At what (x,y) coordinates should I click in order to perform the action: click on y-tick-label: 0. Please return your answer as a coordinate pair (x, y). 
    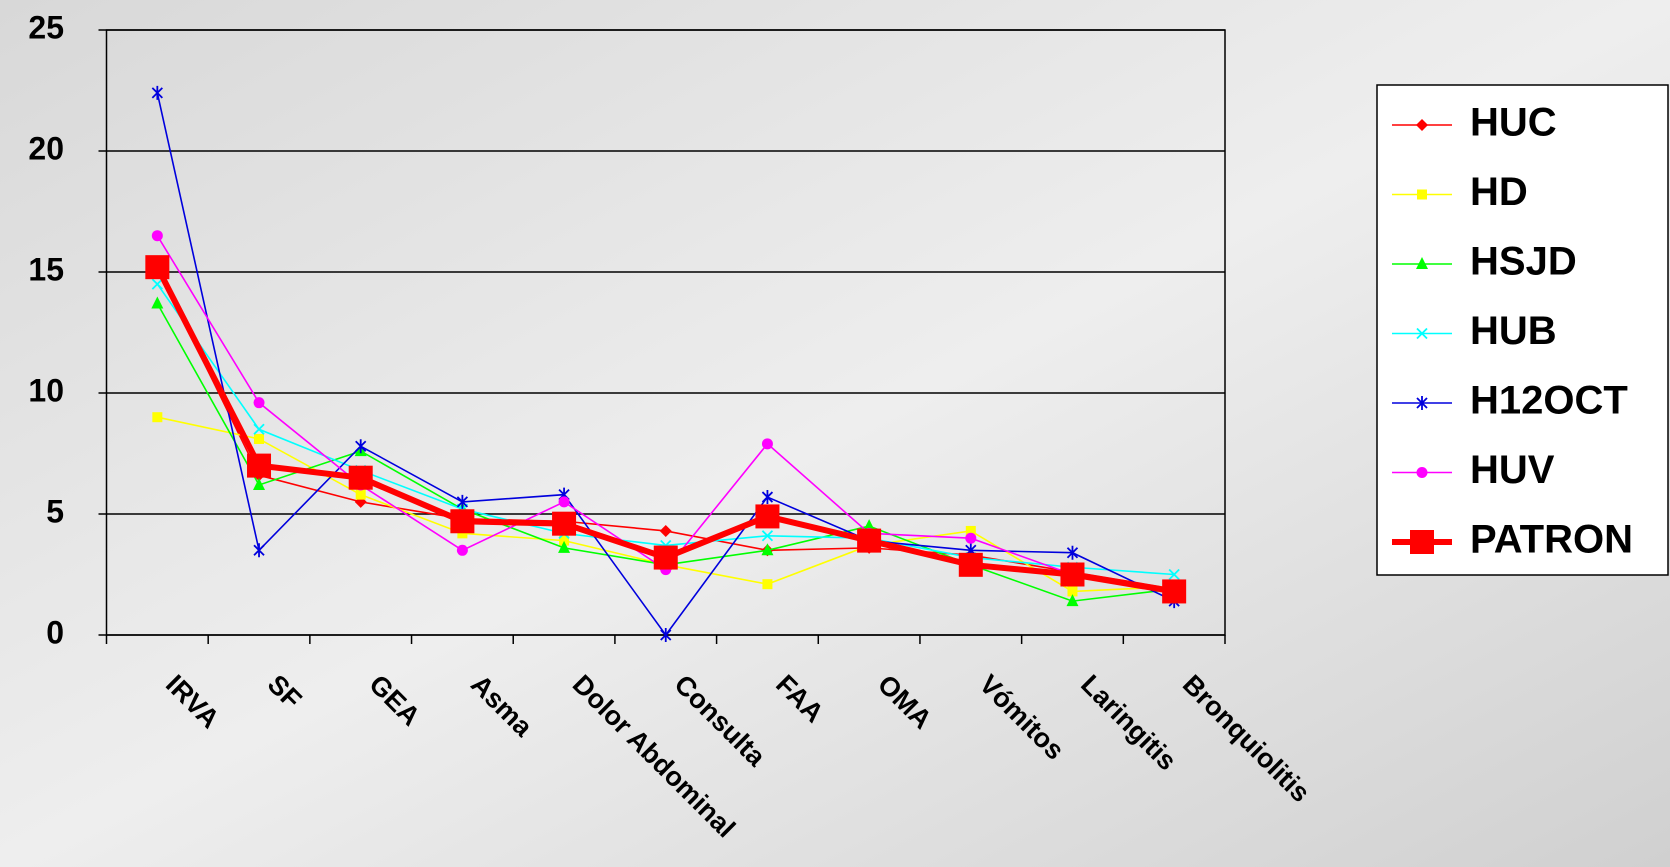
    Looking at the image, I should click on (55, 632).